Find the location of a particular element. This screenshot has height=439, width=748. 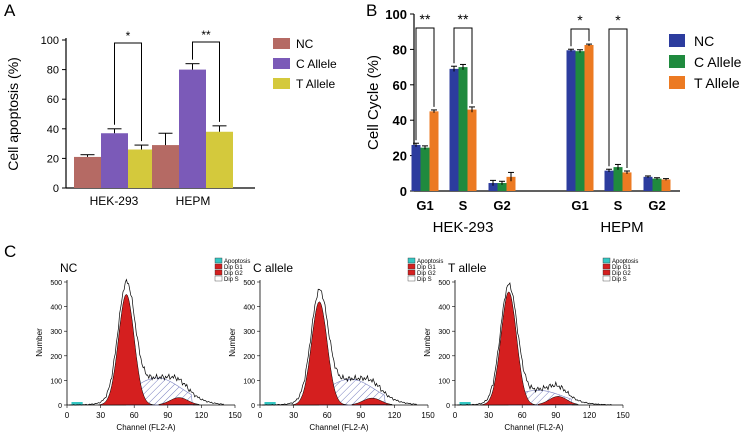

x-category-label: G1 is located at coordinates (579, 205).